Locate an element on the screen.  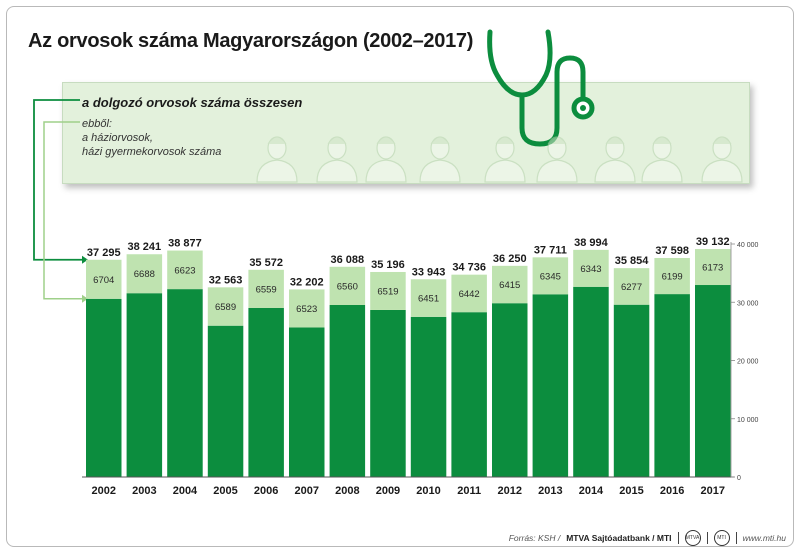
bar-total-label: 37 295 is located at coordinates (104, 253).